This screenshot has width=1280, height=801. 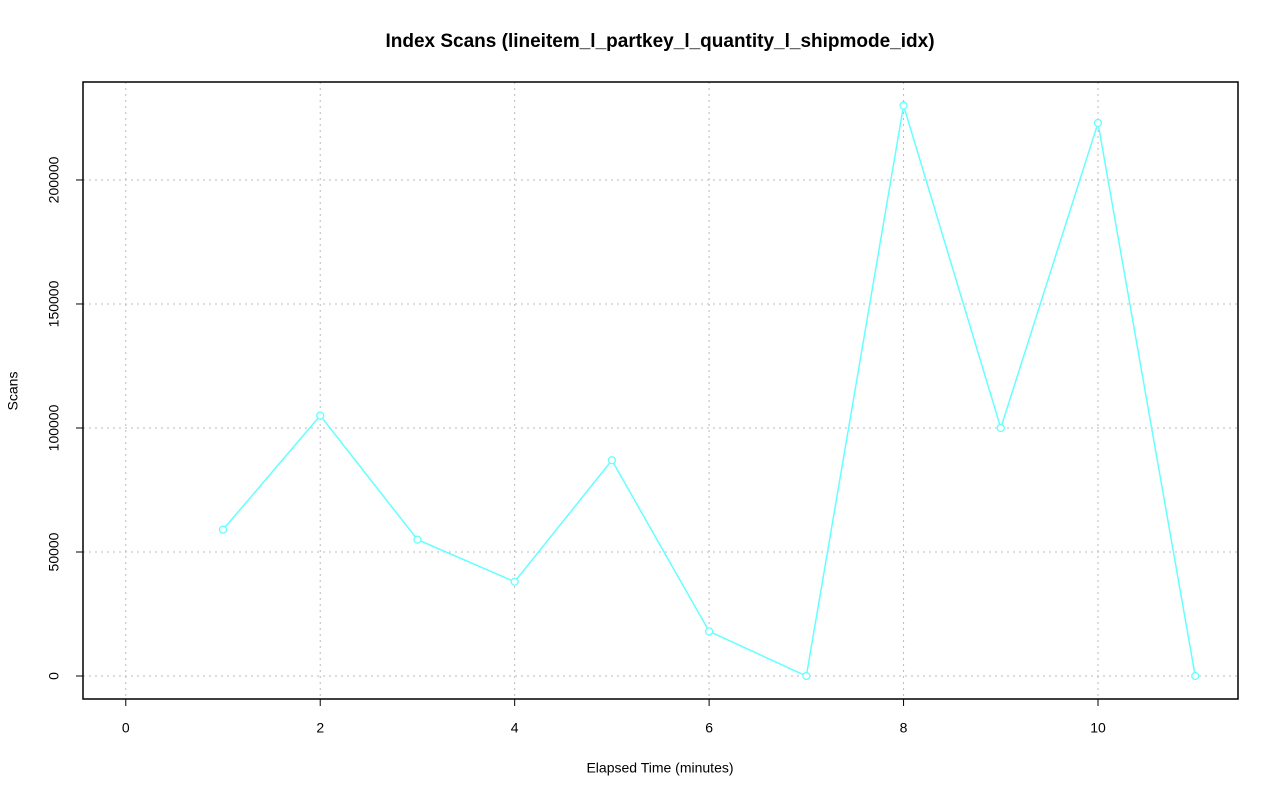 I want to click on y-tick-label: 0, so click(x=54, y=676).